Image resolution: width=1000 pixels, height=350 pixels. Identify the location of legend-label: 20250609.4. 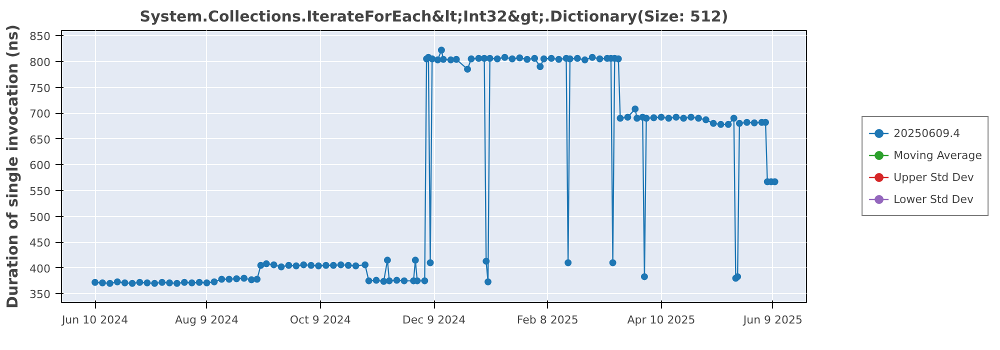
(927, 133).